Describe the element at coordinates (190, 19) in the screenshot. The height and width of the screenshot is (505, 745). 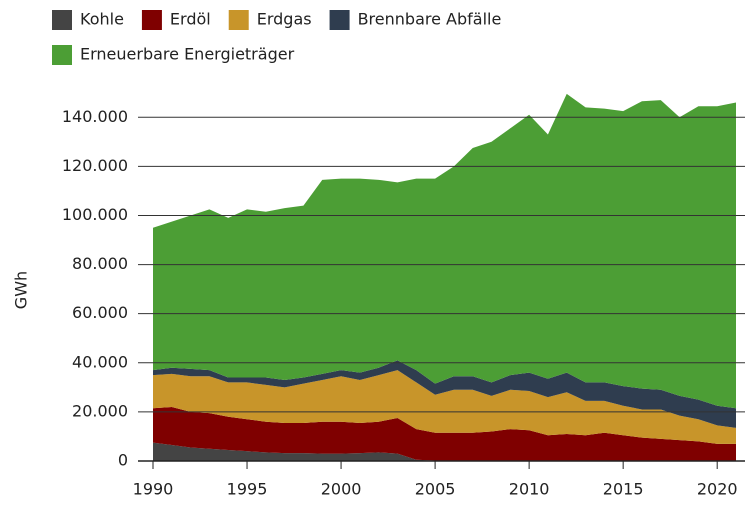
I see `legend-label: Erdöl` at that location.